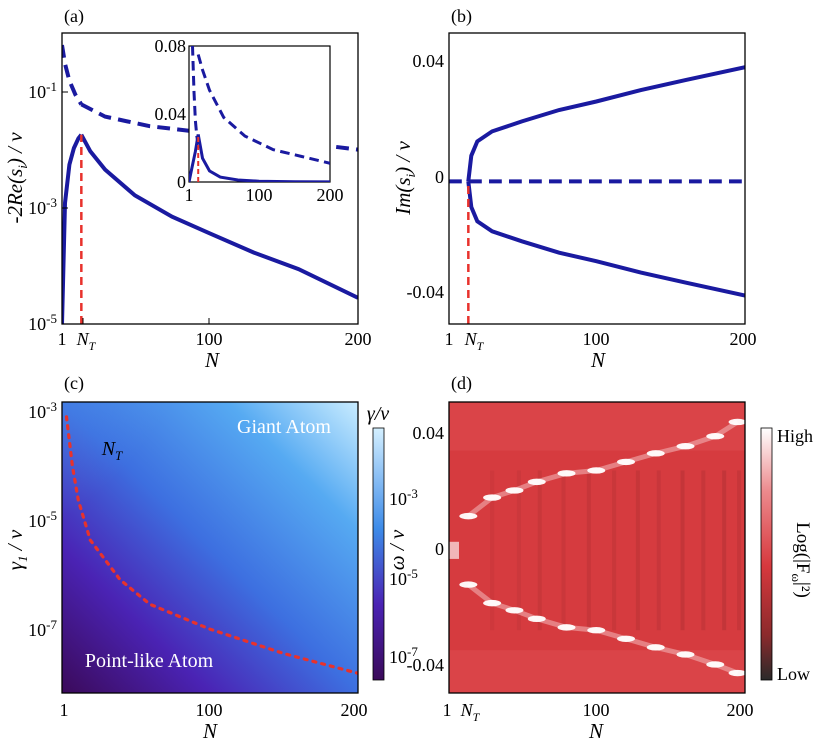 The image size is (831, 746). I want to click on c-annotation-threshold: NT, so click(112, 450).